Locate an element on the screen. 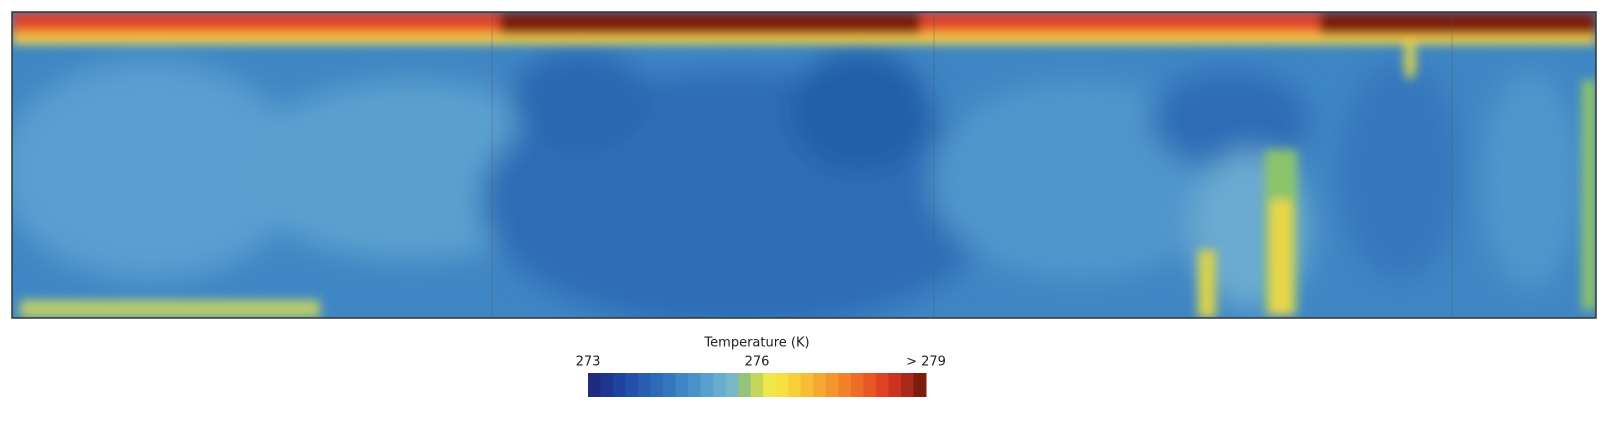 This screenshot has width=1600, height=427. colorbar-tick-label: 276 is located at coordinates (757, 362).